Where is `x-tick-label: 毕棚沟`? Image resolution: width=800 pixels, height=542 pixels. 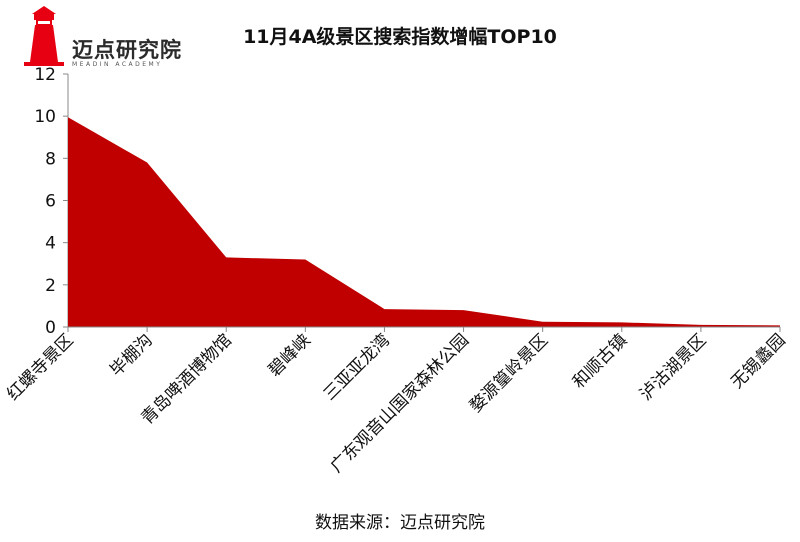 x-tick-label: 毕棚沟 is located at coordinates (131, 355).